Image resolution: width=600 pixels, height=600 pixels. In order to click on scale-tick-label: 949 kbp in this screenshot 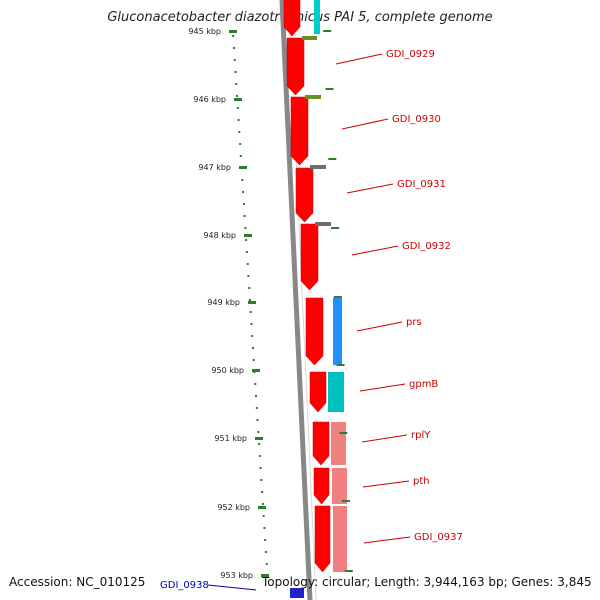, I will do `click(223, 302)`.